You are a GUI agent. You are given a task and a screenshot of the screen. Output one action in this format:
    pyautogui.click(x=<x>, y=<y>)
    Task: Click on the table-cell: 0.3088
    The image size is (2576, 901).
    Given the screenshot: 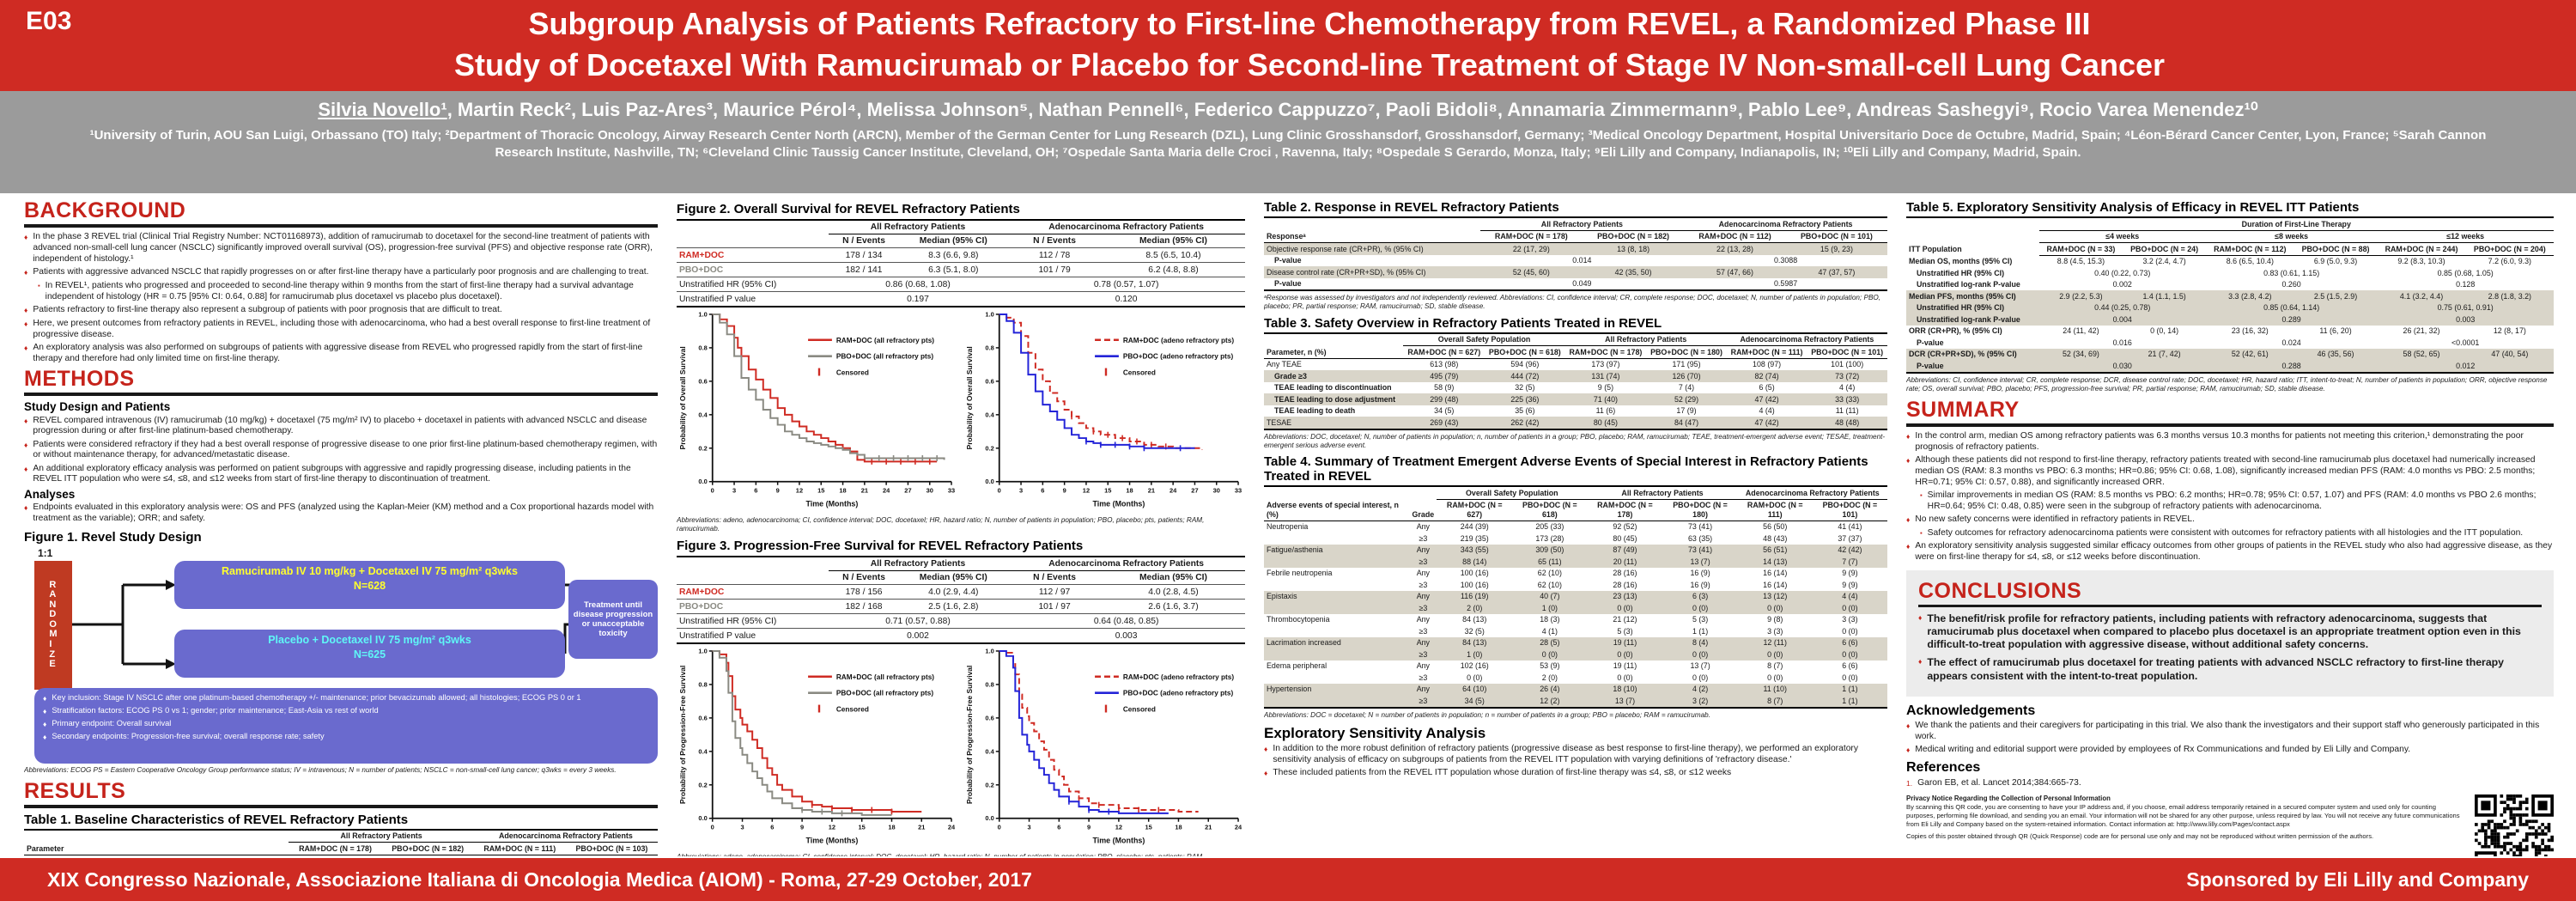 What is the action you would take?
    pyautogui.click(x=1785, y=260)
    